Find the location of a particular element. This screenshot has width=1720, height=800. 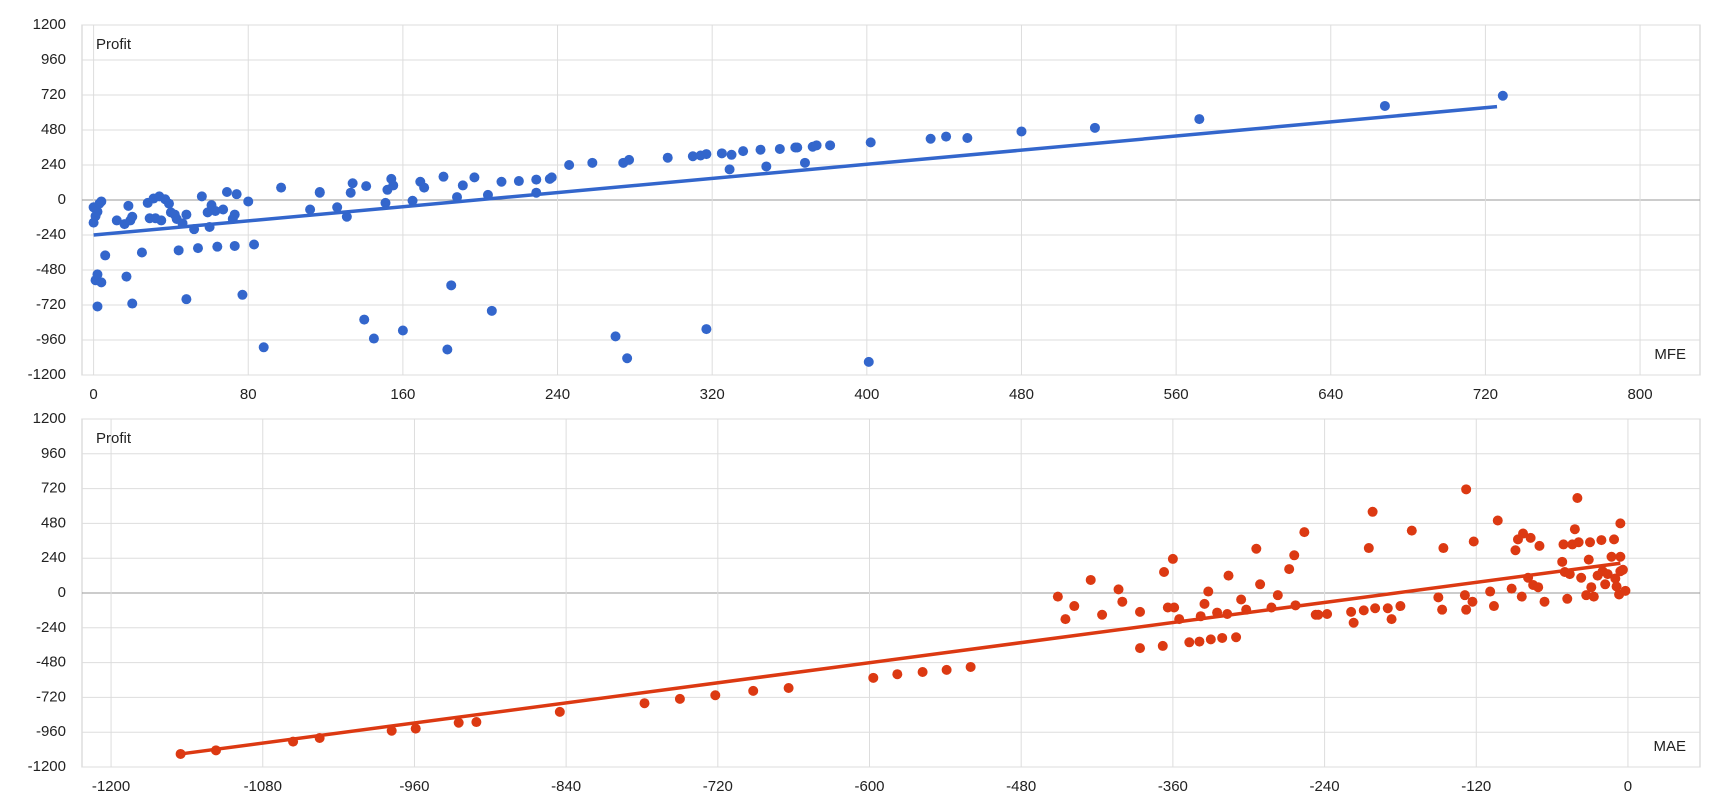

y-tick-label: 1200 is located at coordinates (49, 418).